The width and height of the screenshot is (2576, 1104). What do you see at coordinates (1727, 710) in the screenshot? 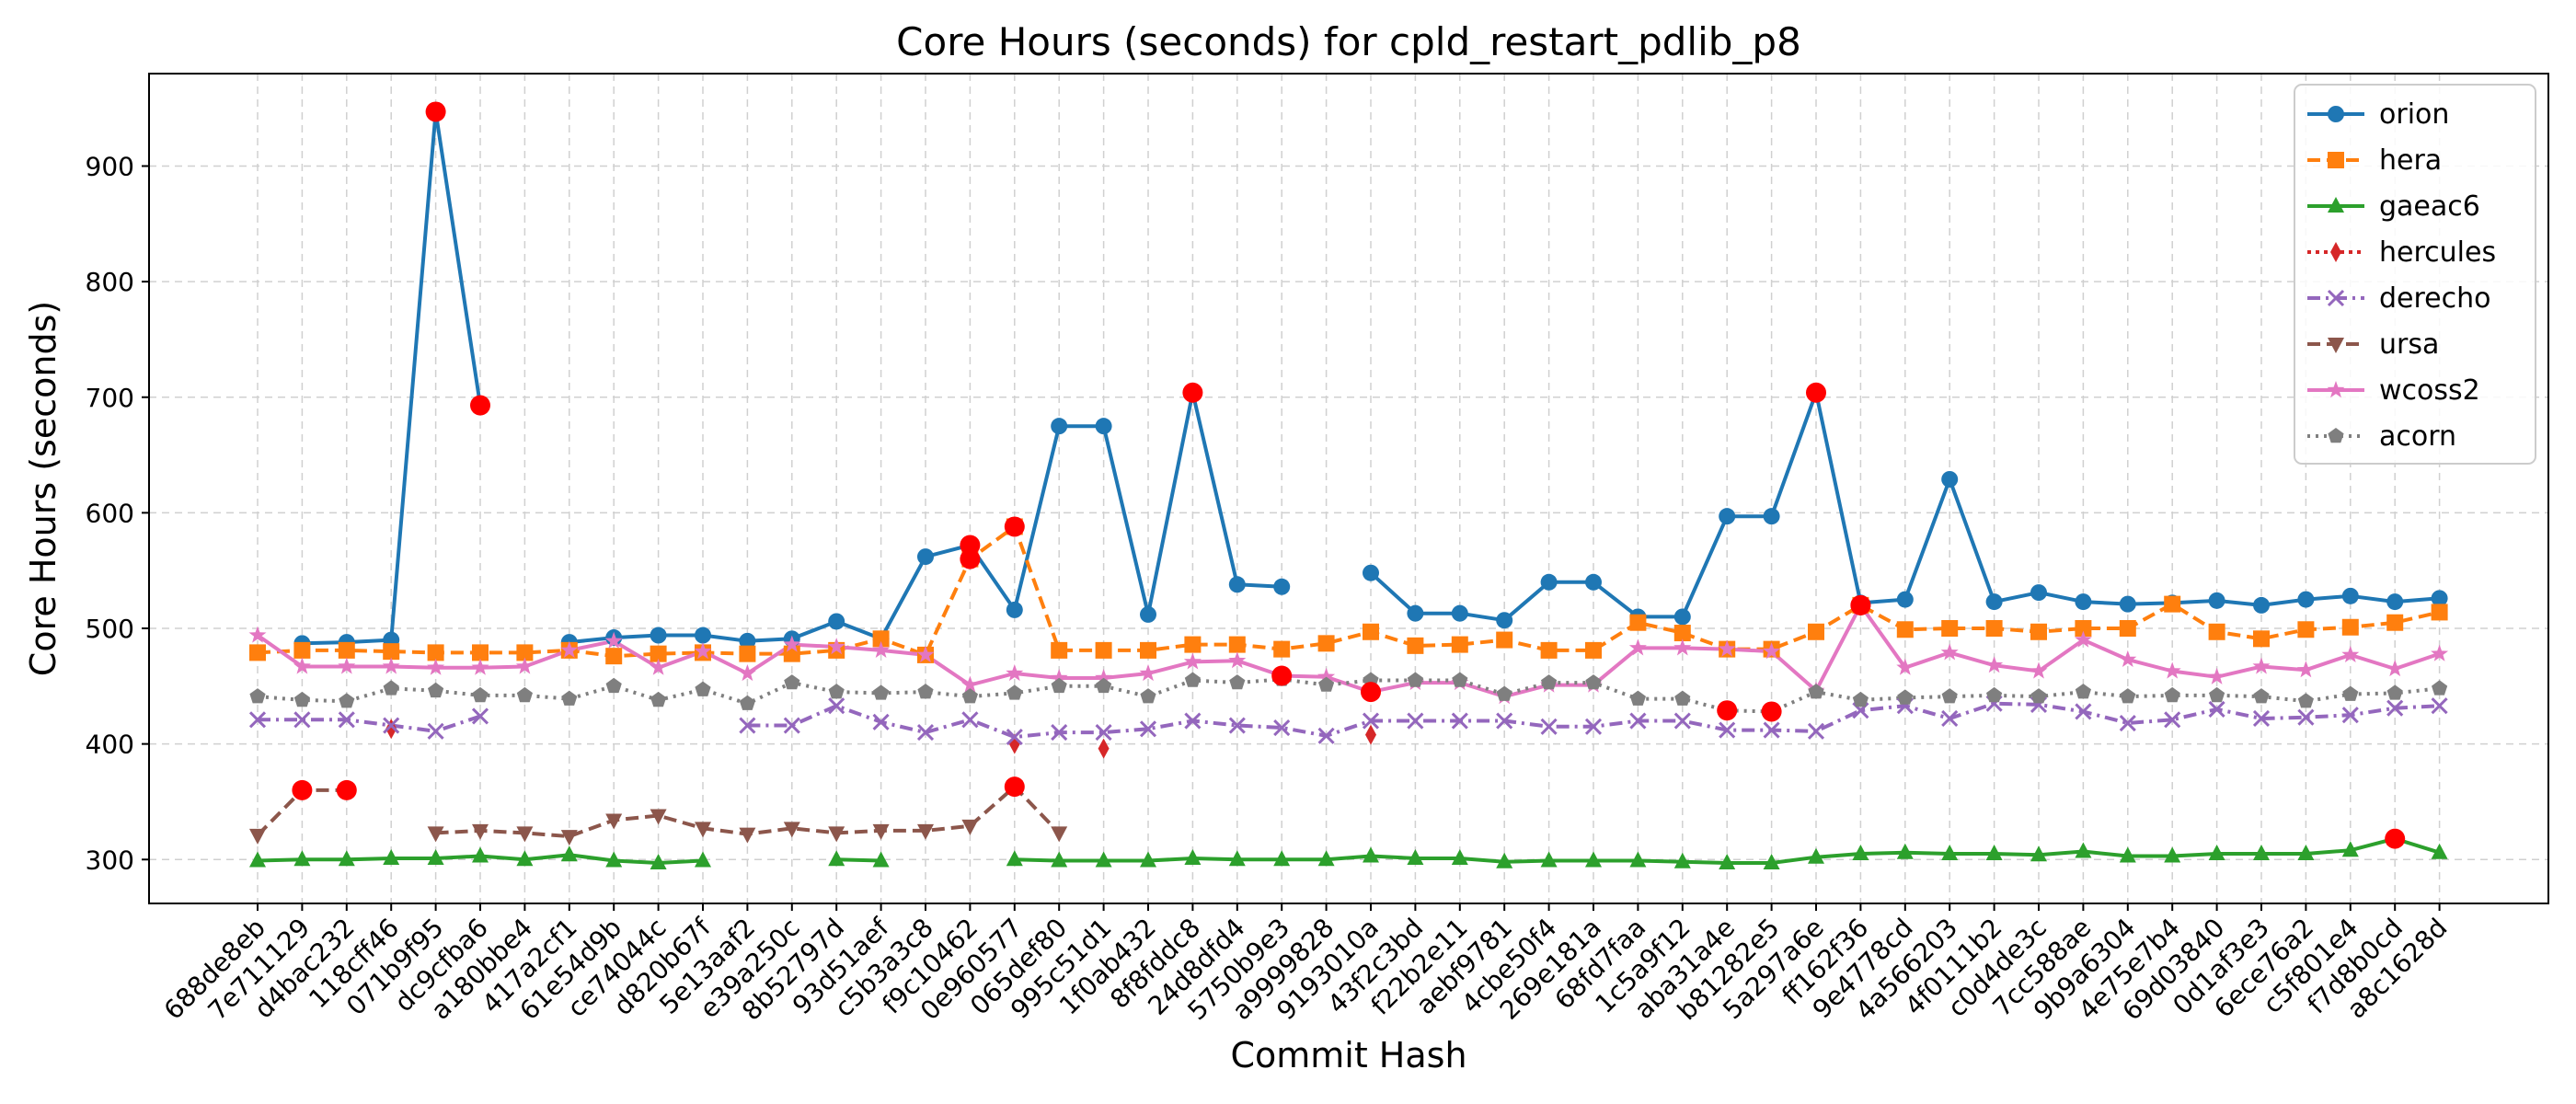
I see `highlight-point-acorn` at bounding box center [1727, 710].